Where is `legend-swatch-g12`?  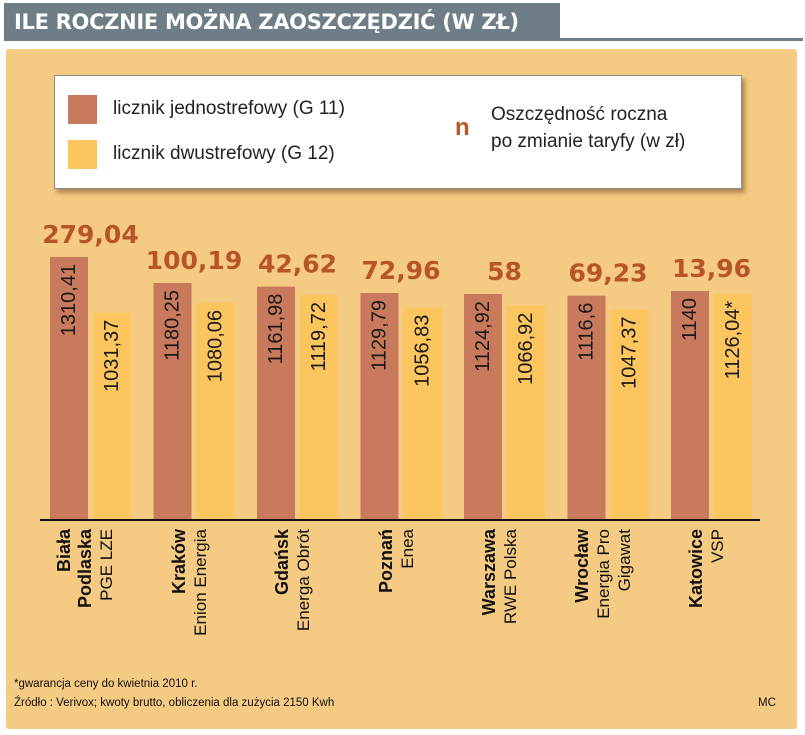 legend-swatch-g12 is located at coordinates (82, 154).